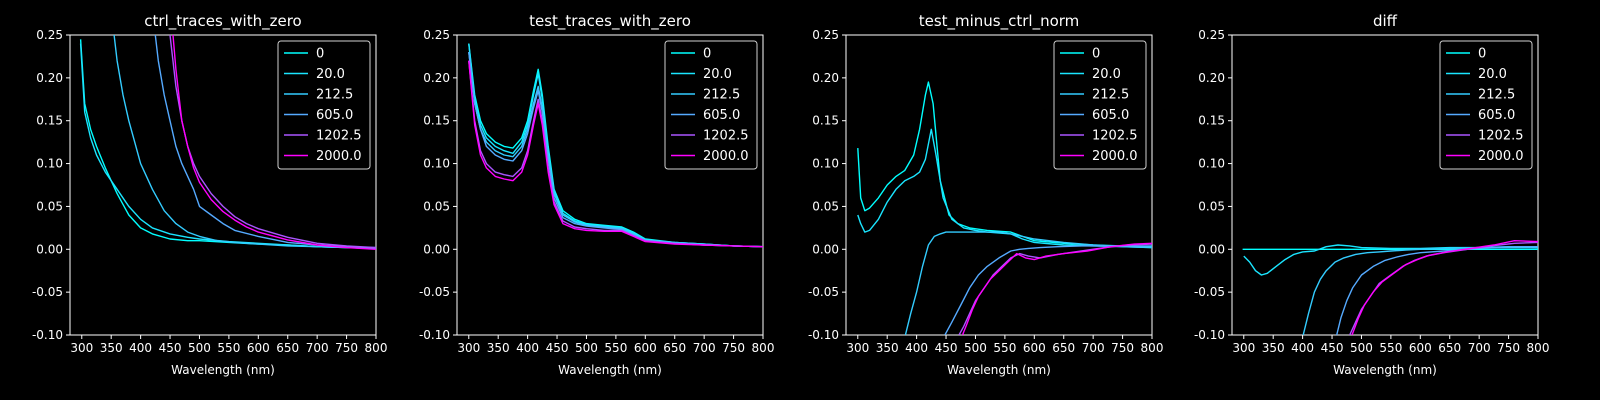  I want to click on chart-title: test_minus_ctrl_norm, so click(999, 21).